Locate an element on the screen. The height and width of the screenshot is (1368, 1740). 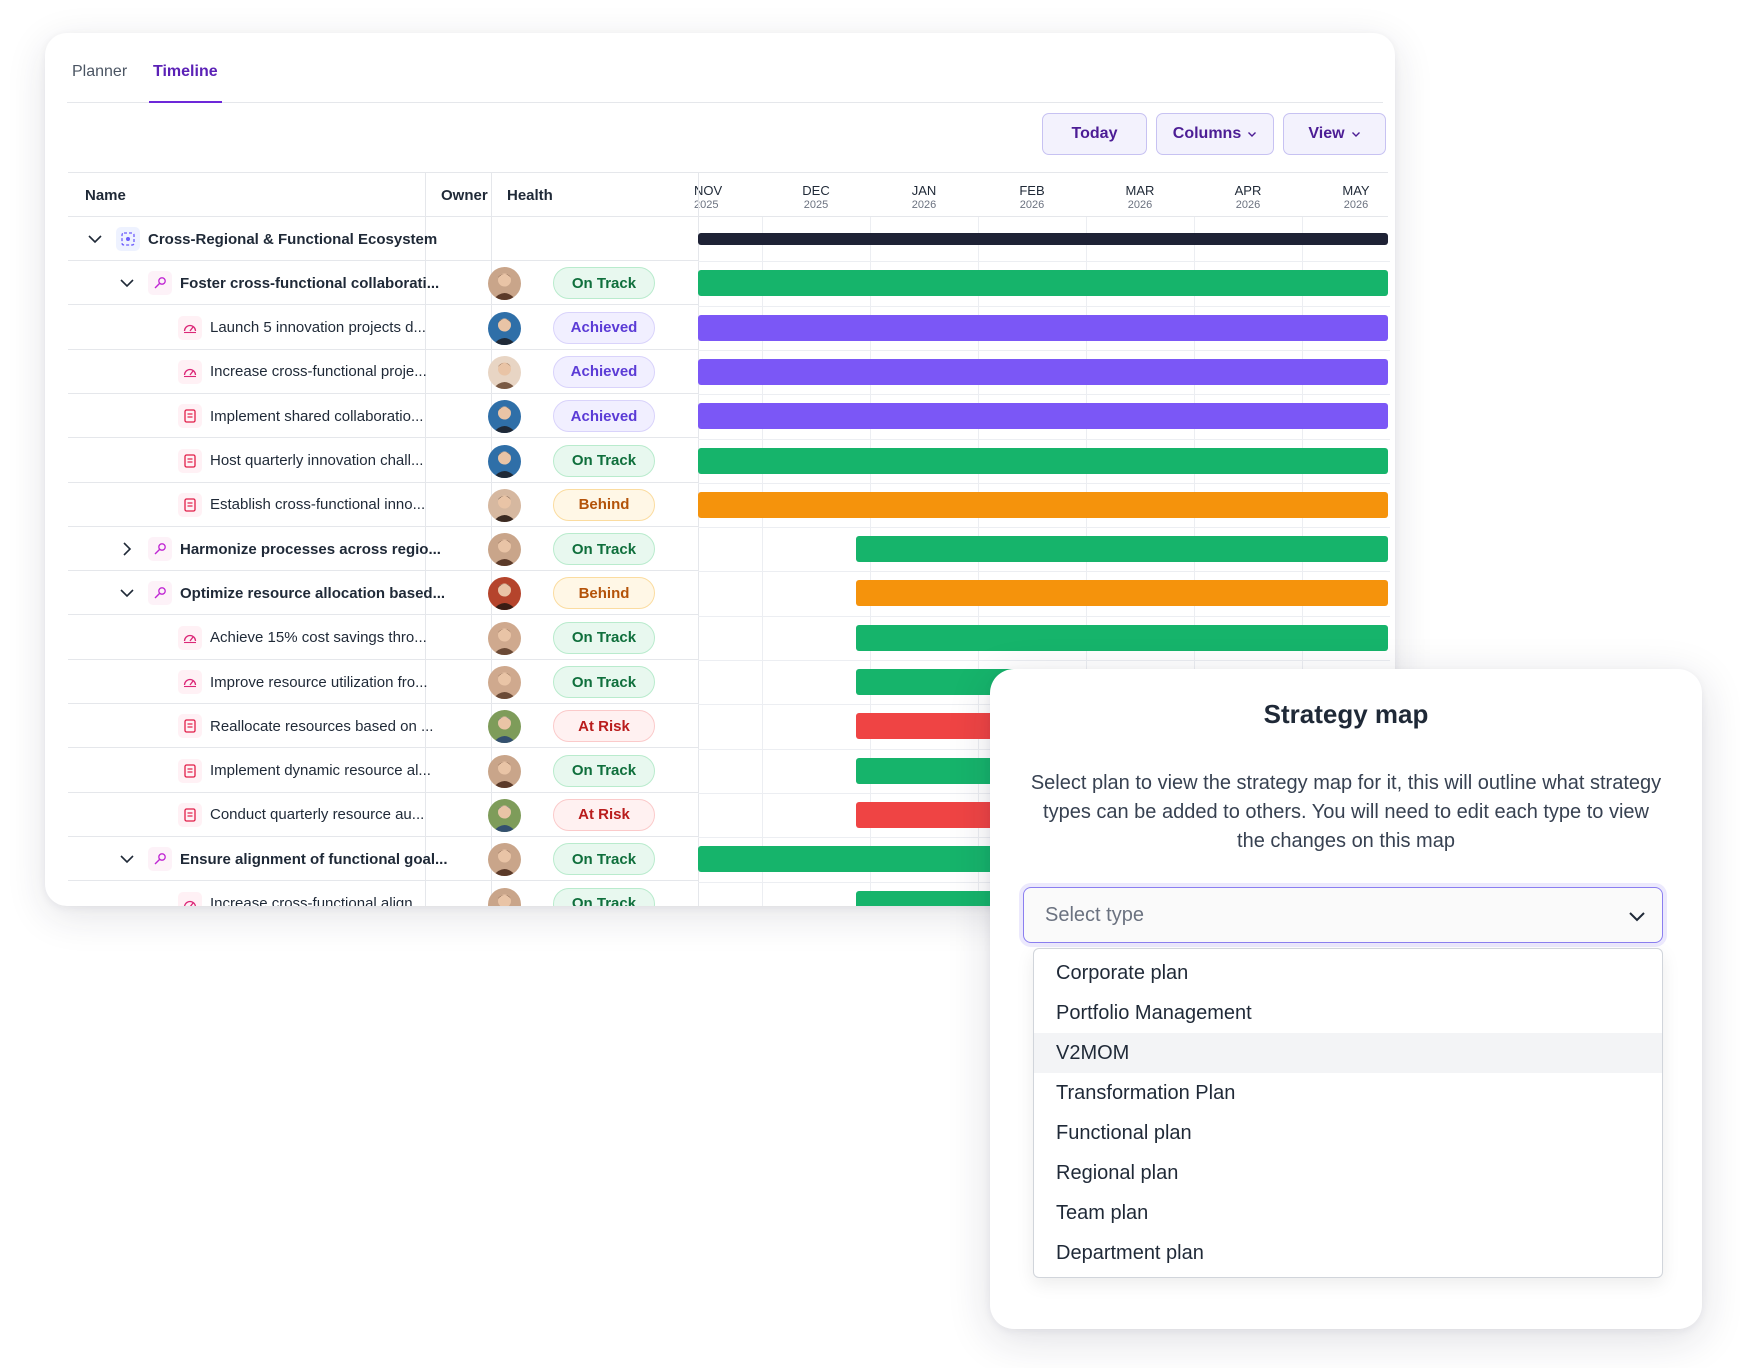
view-button: View is located at coordinates (1334, 134).